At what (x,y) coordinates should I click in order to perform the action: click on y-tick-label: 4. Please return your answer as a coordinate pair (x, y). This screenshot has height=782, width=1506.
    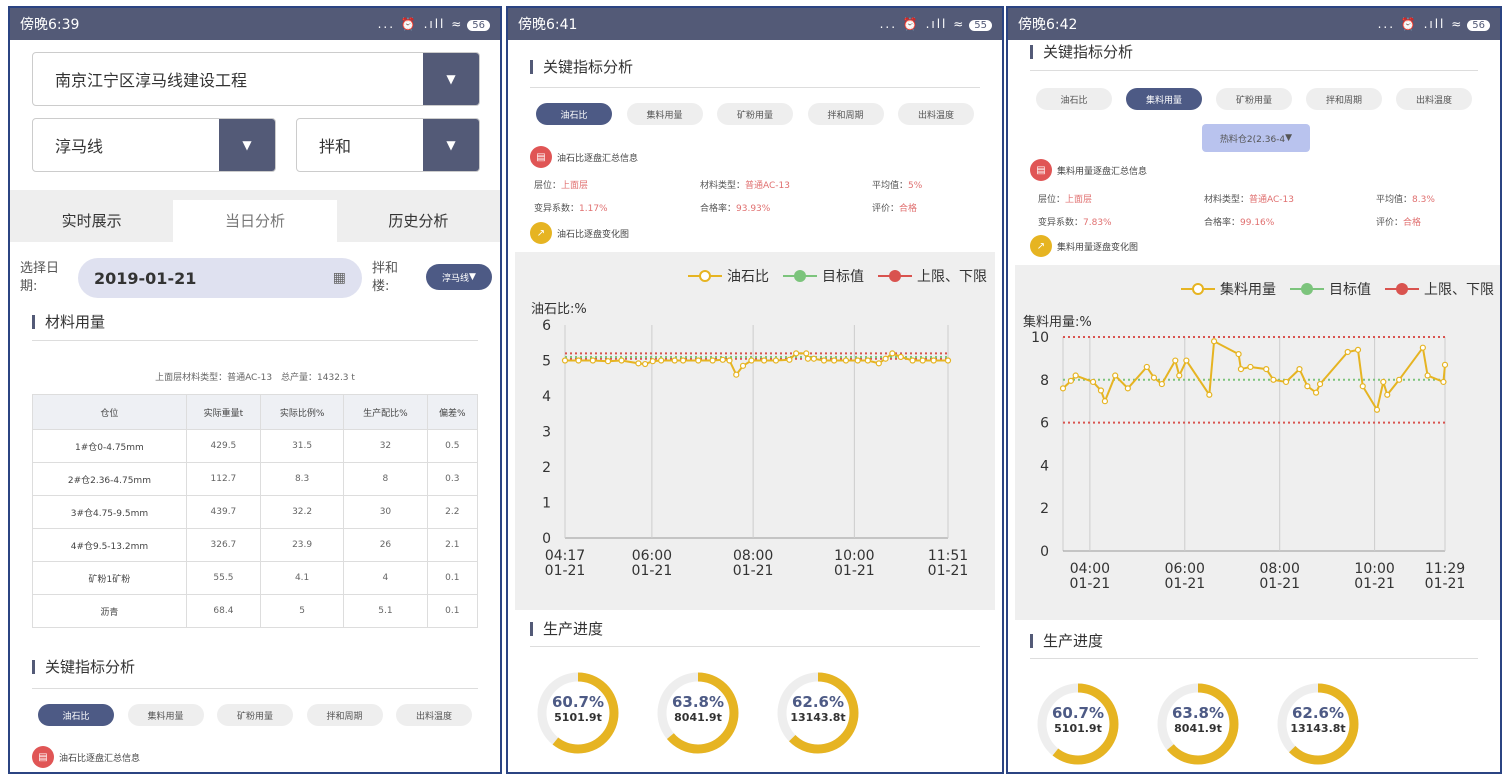
    Looking at the image, I should click on (546, 397).